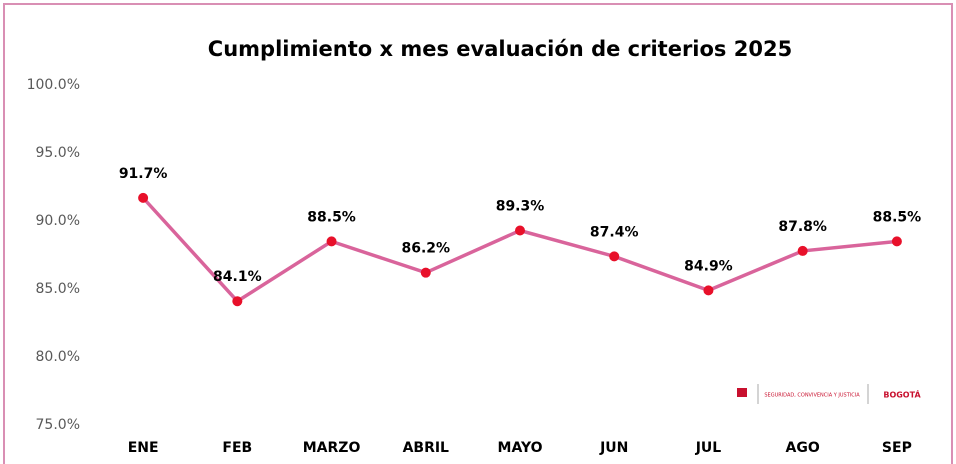 Image resolution: width=956 pixels, height=464 pixels. Describe the element at coordinates (58, 289) in the screenshot. I see `y-tick-label: 85.0%` at that location.